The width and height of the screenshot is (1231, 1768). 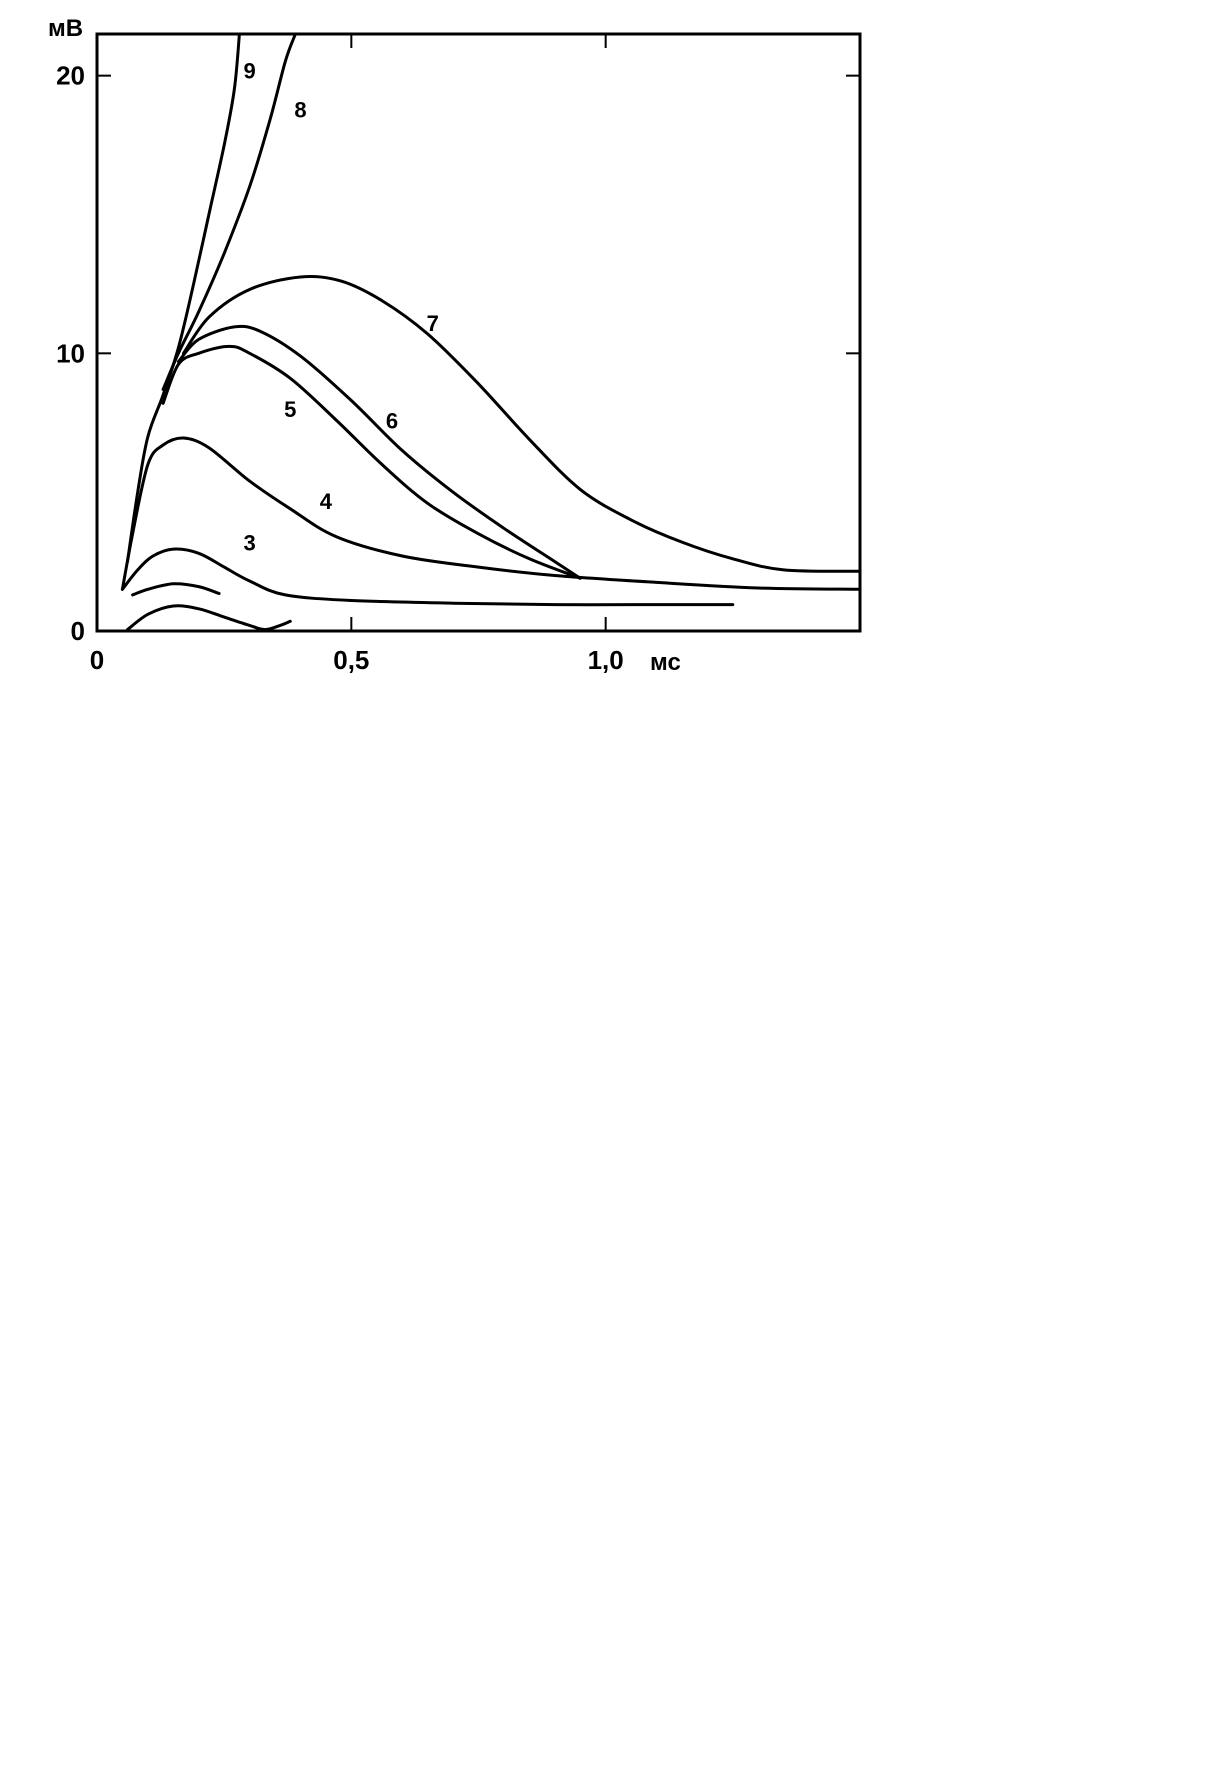 What do you see at coordinates (392, 420) in the screenshot?
I see `curve-label-6: 6` at bounding box center [392, 420].